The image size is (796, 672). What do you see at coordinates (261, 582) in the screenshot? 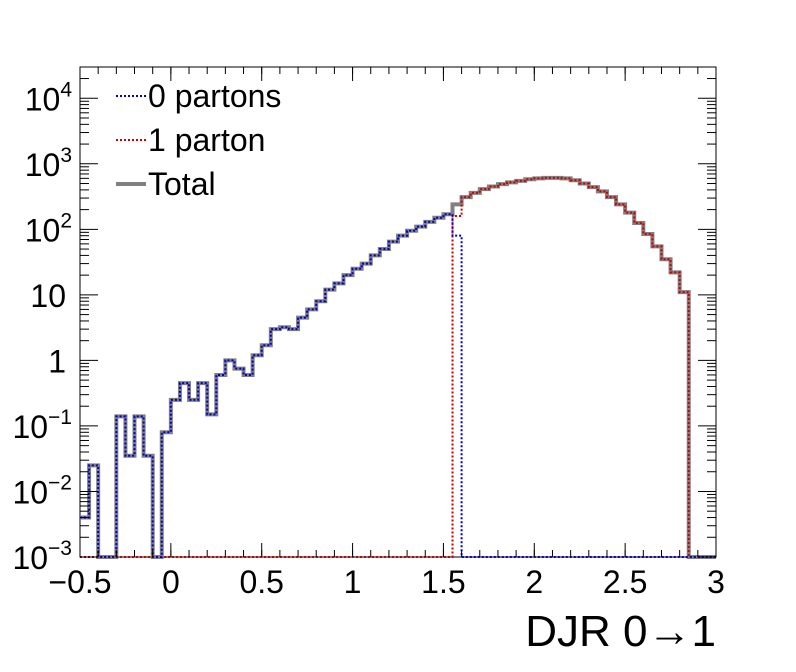
I see `x-tick-label: 0.5` at bounding box center [261, 582].